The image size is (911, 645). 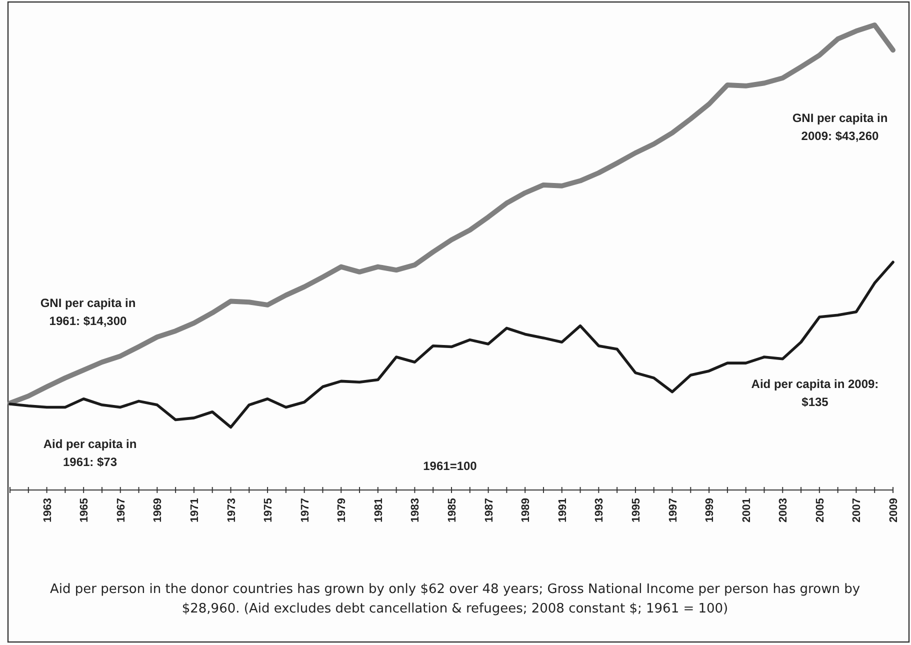 What do you see at coordinates (710, 510) in the screenshot?
I see `x-tick-label: 1999` at bounding box center [710, 510].